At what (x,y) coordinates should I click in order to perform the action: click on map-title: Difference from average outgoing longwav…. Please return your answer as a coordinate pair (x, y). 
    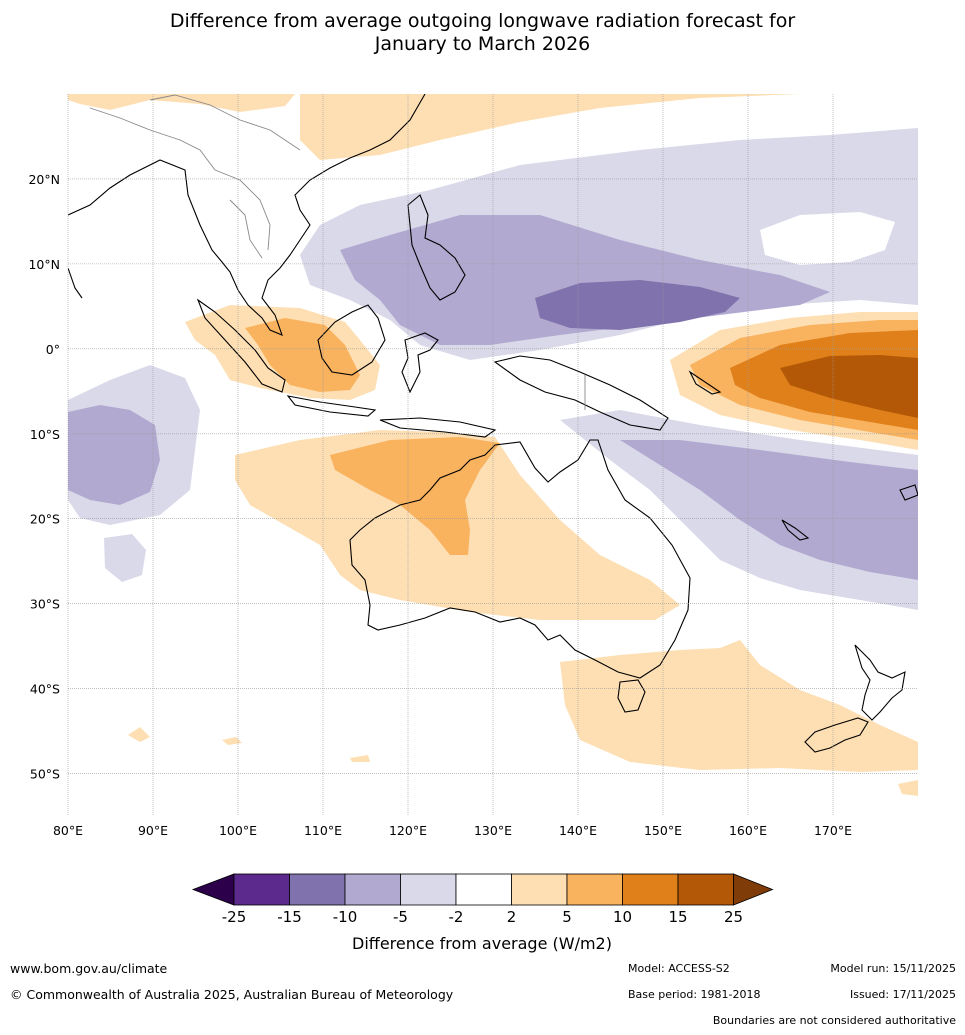
    Looking at the image, I should click on (482, 33).